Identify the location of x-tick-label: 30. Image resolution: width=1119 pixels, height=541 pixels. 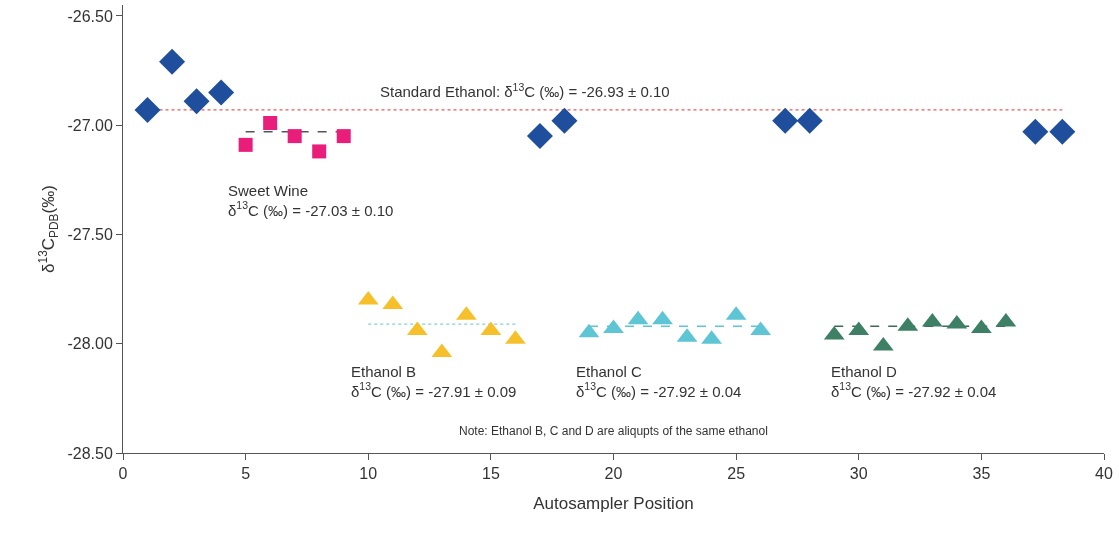
(858, 474).